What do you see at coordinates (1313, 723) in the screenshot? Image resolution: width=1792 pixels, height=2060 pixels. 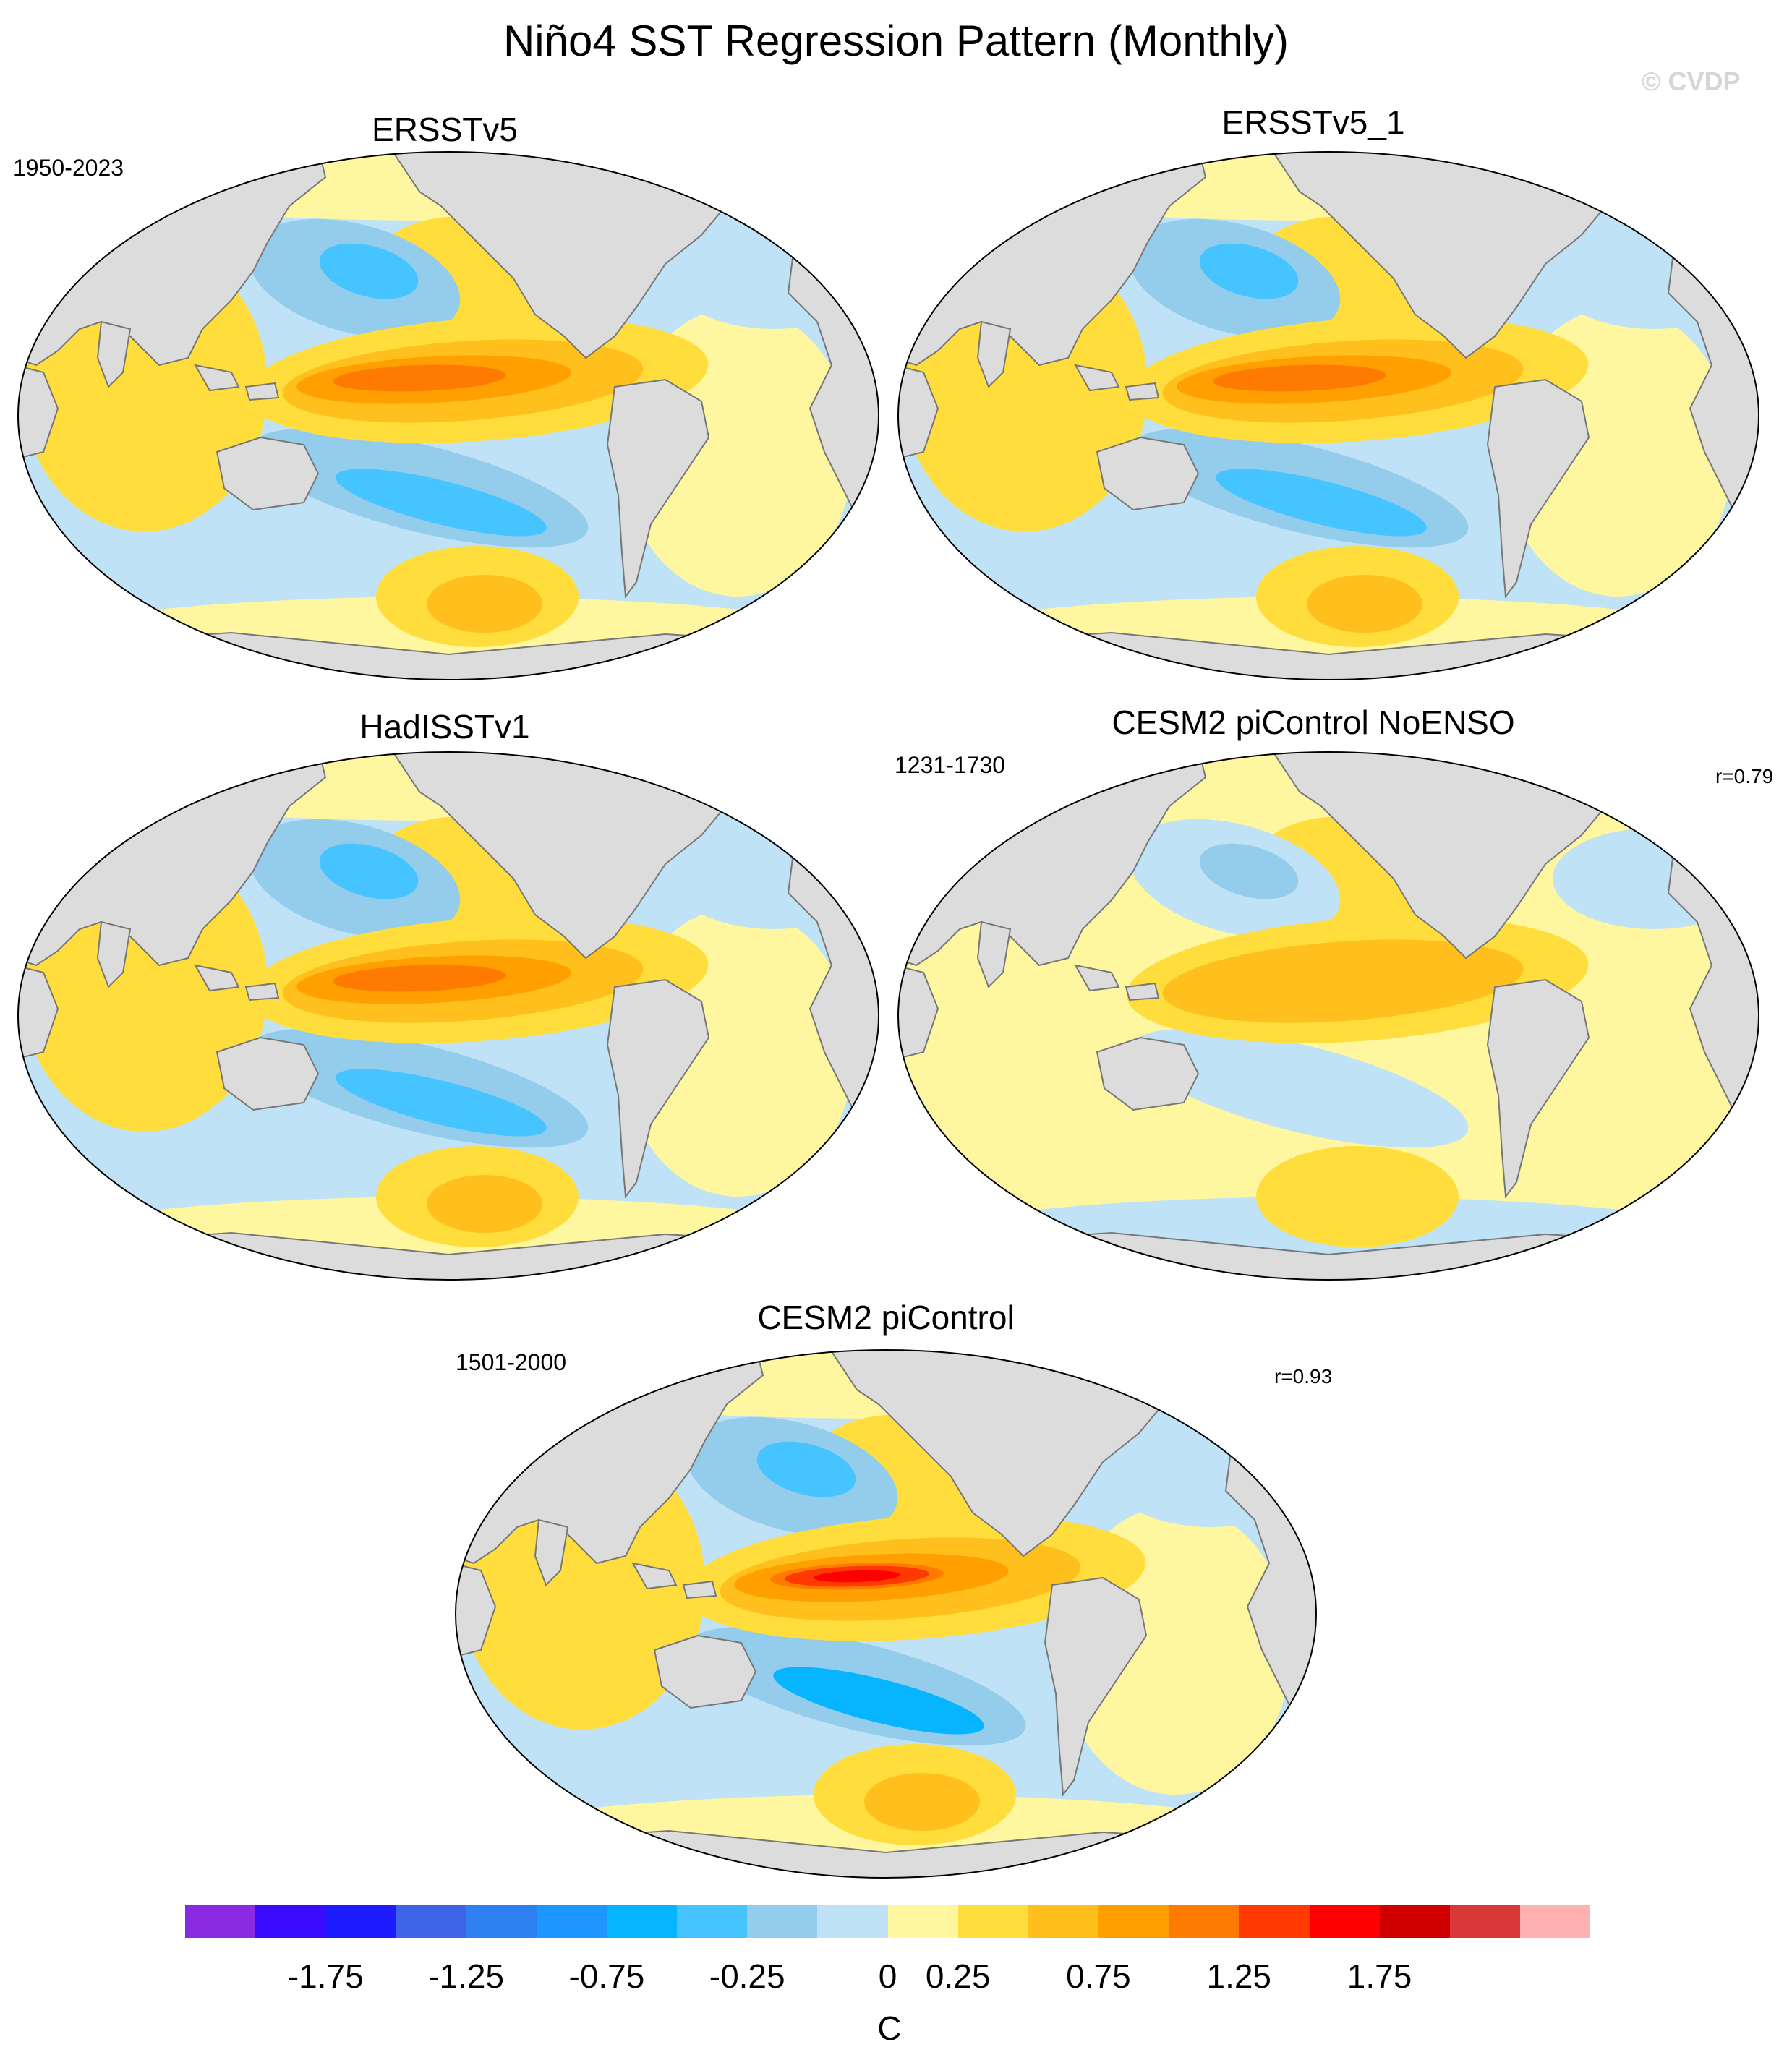 I see `panel-title-cesm2-picontrol-noenso: CESM2 piControl NoENSO` at bounding box center [1313, 723].